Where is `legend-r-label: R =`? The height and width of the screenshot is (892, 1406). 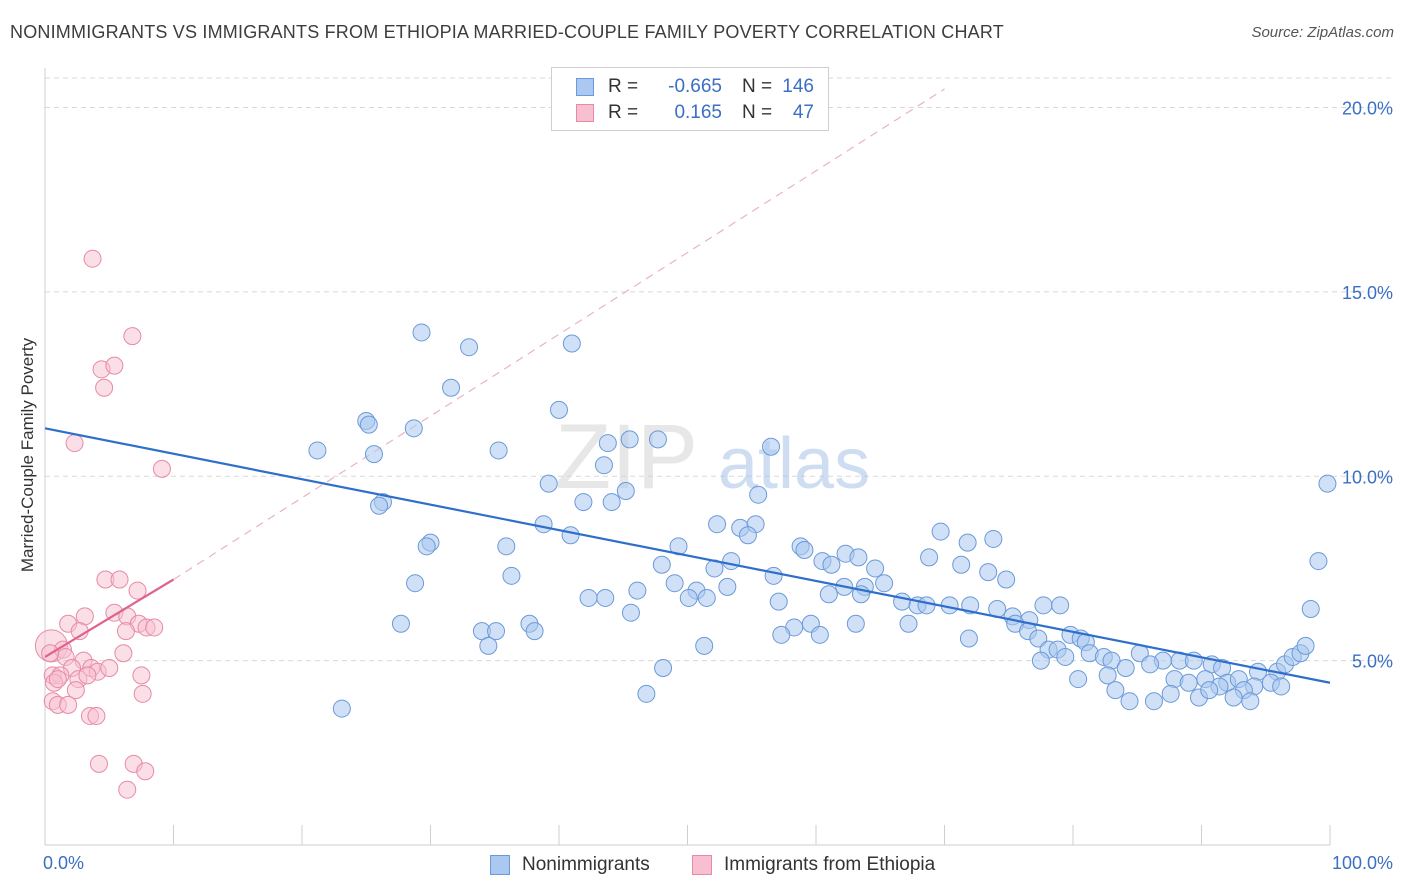 legend-r-label: R = is located at coordinates (623, 86).